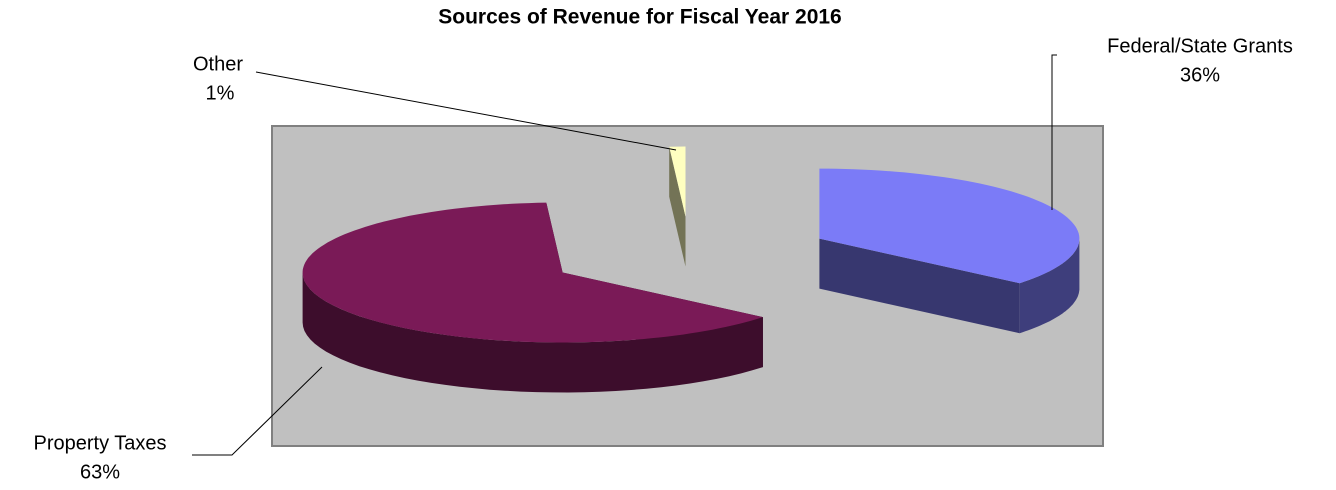 Image resolution: width=1336 pixels, height=490 pixels. I want to click on slice-value-label: 36%, so click(1200, 75).